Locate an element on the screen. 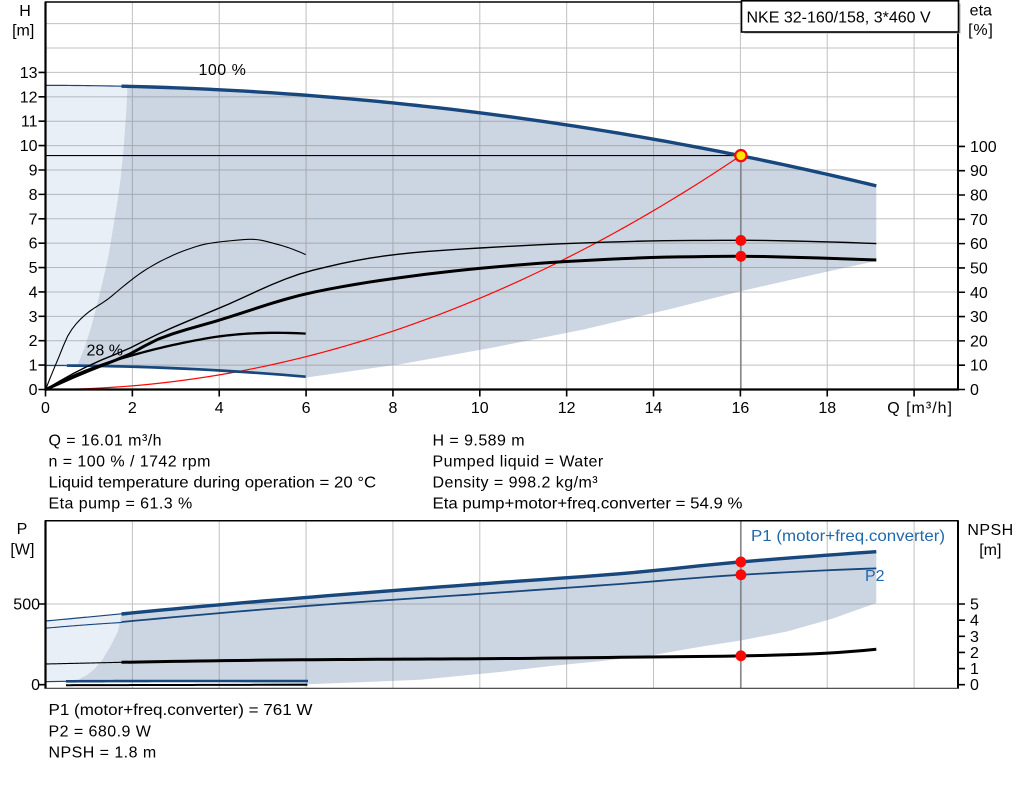 Image resolution: width=1024 pixels, height=786 pixels. svg-text: P2 is located at coordinates (875, 576).